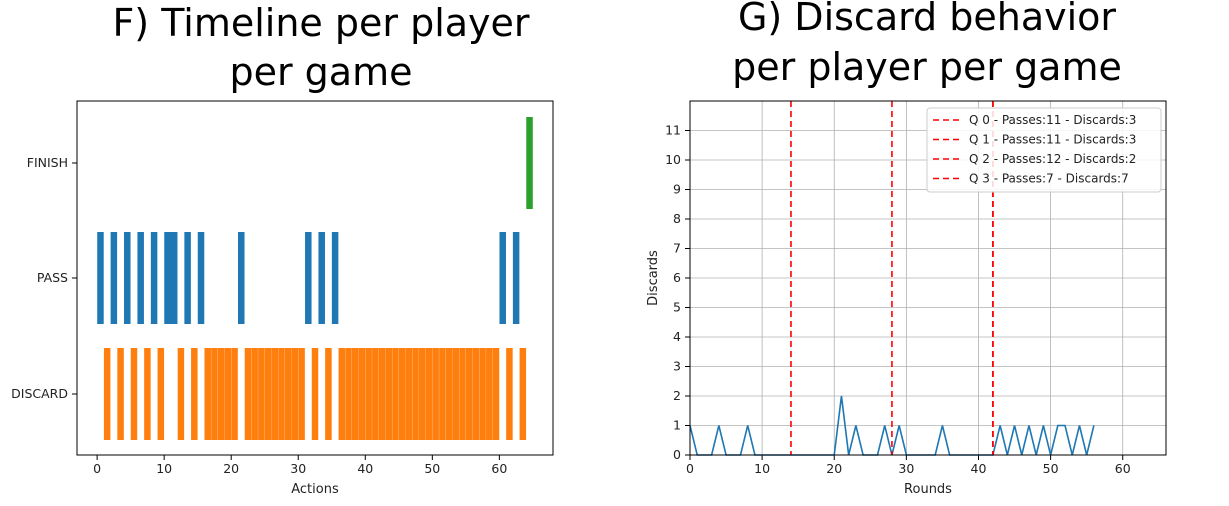  I want to click on legend-entry-label: Q 0 - Passes:11 - Discards:3, so click(1052, 120).